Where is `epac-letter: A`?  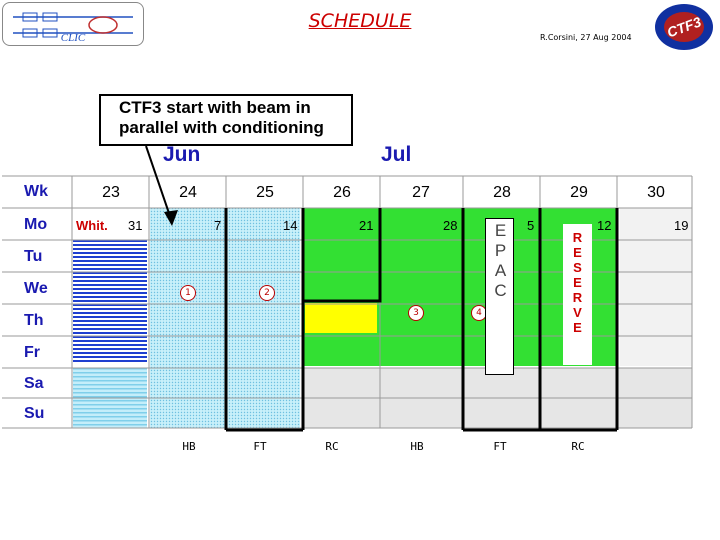
epac-letter: A is located at coordinates (500, 270).